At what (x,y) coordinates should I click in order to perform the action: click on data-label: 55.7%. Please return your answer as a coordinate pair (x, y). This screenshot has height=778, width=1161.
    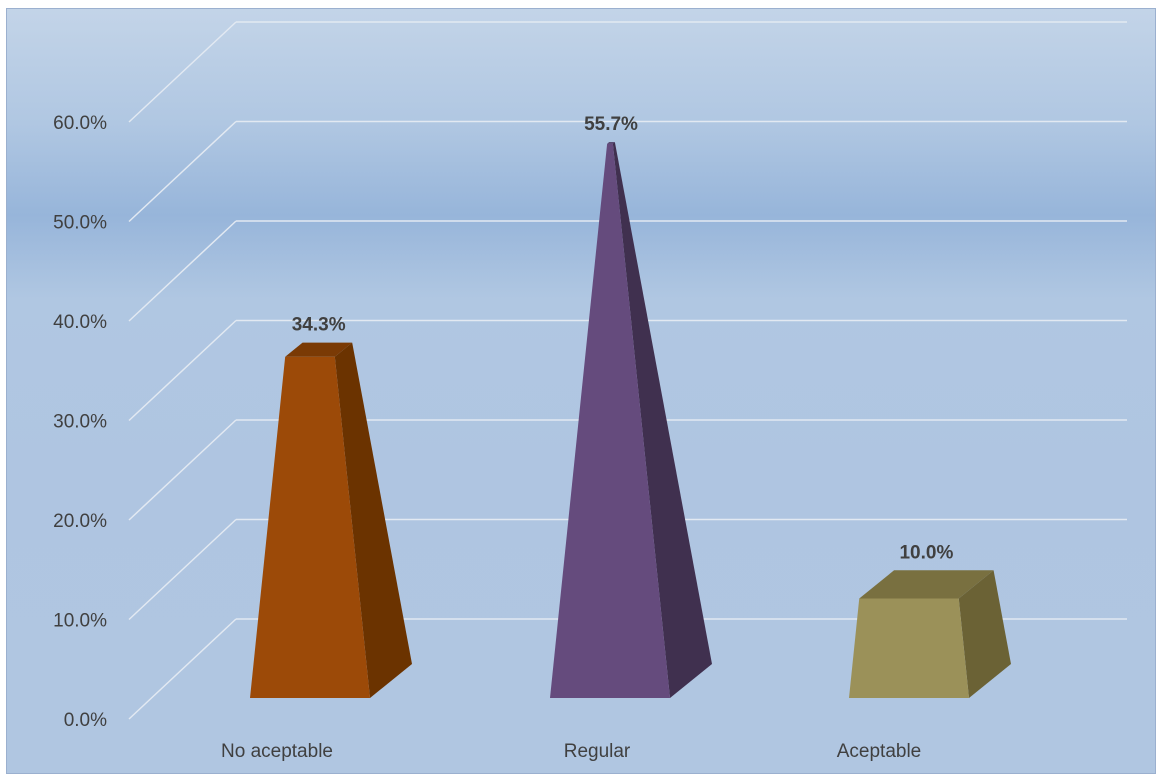
    Looking at the image, I should click on (611, 124).